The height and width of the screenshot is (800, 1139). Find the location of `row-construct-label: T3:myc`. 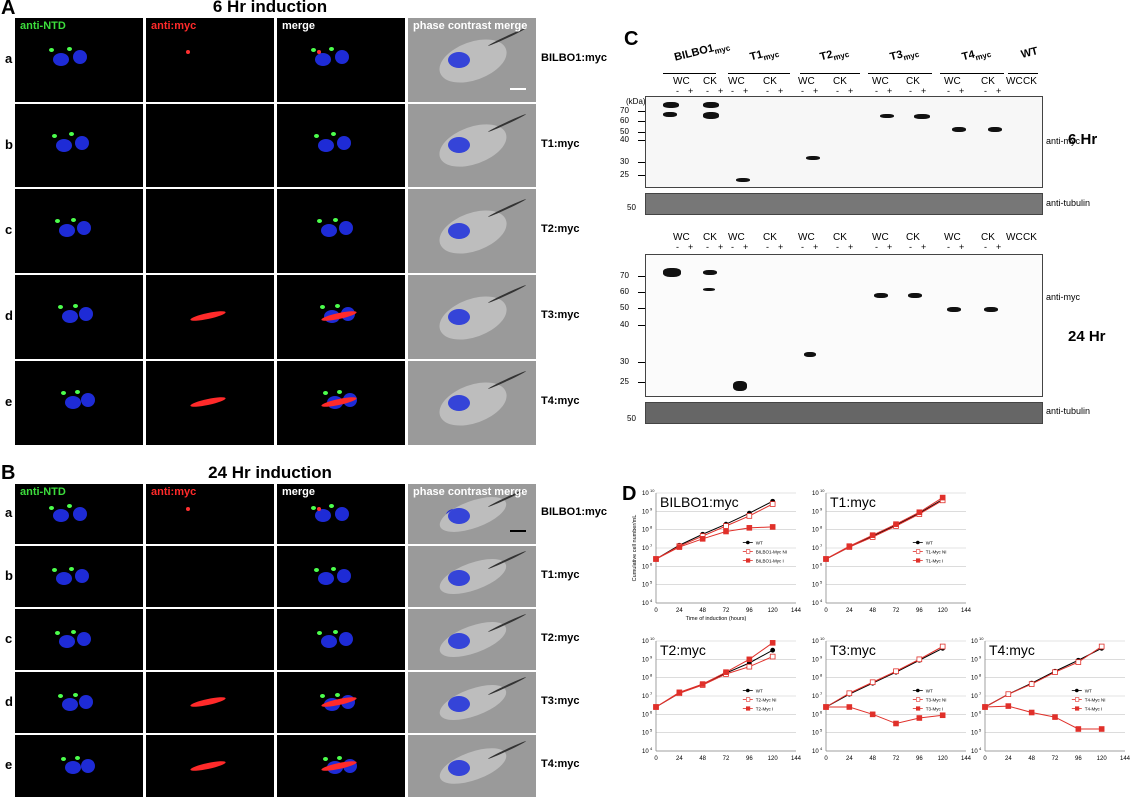

row-construct-label: T3:myc is located at coordinates (560, 315).